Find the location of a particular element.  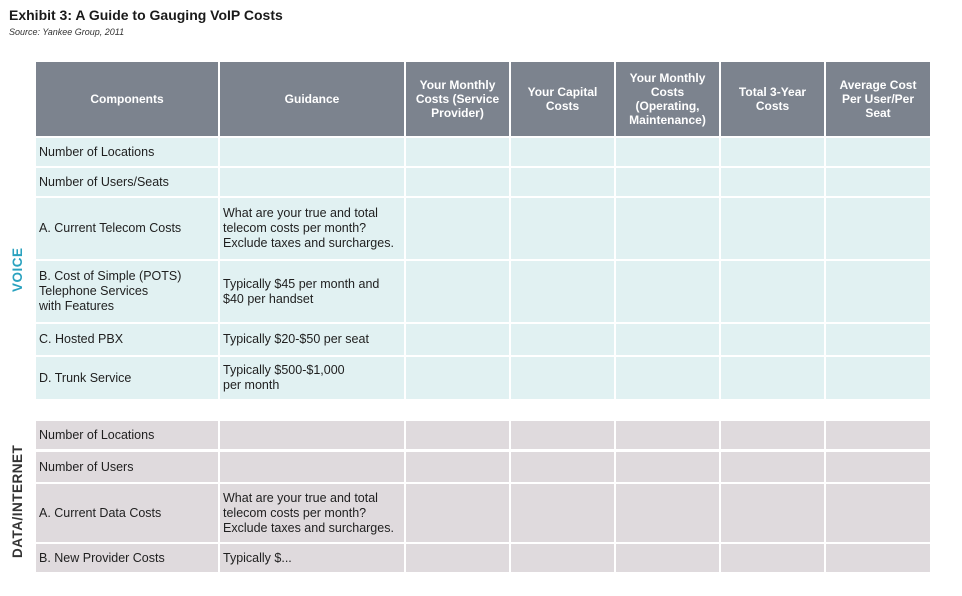

table-row: C. Hosted PBX Typically $20-$50 per seat is located at coordinates (483, 339).